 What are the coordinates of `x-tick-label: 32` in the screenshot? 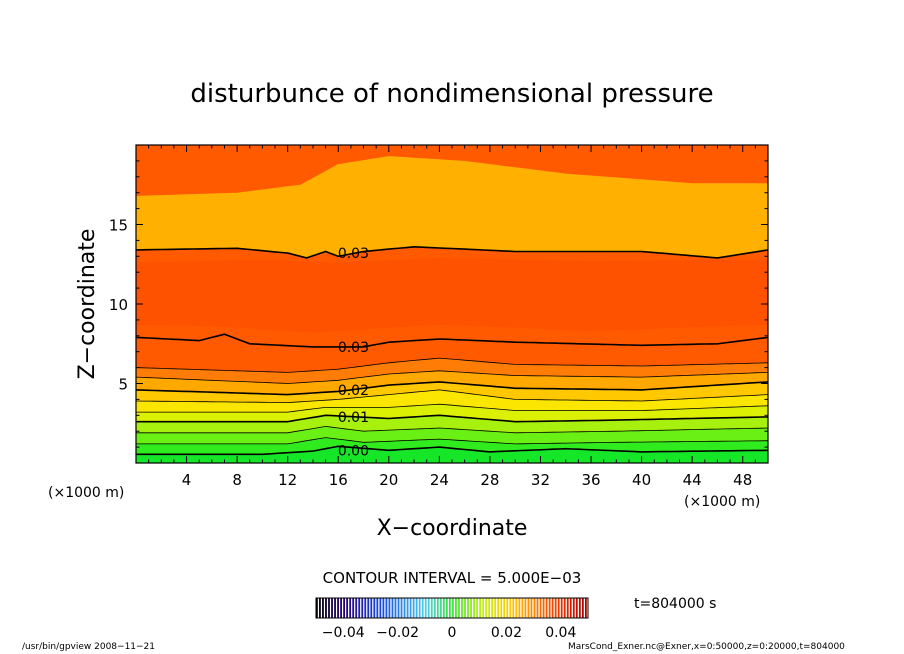 It's located at (540, 480).